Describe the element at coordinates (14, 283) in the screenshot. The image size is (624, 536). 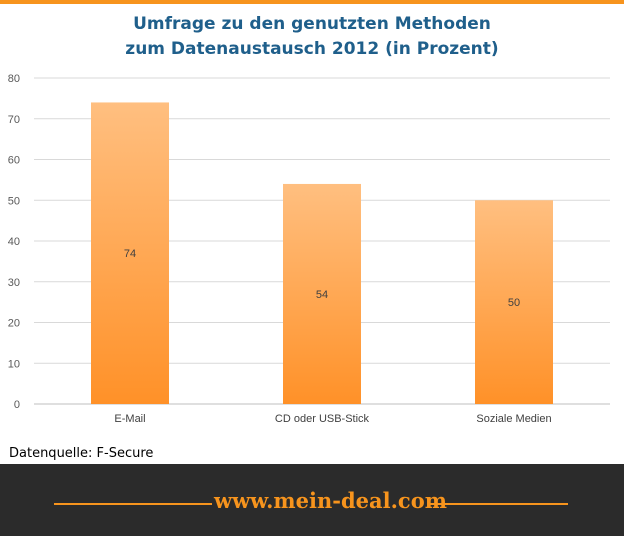
I see `y-tick-label: 30` at that location.